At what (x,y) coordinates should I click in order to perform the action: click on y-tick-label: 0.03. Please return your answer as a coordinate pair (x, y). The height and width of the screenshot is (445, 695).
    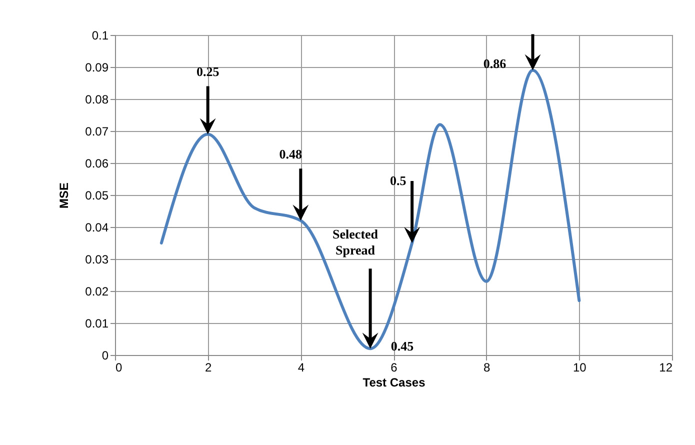
    Looking at the image, I should click on (97, 259).